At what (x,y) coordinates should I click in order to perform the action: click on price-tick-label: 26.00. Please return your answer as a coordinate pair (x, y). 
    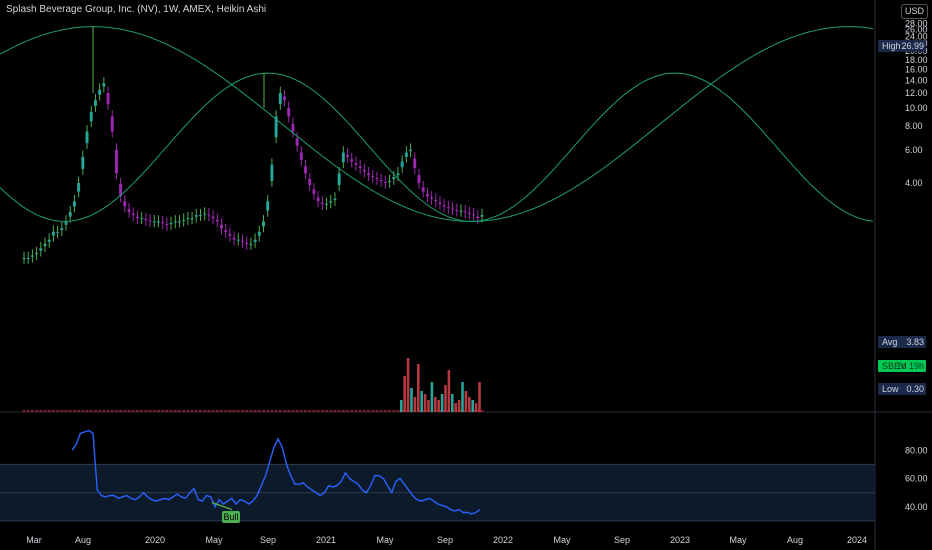
    Looking at the image, I should click on (916, 30).